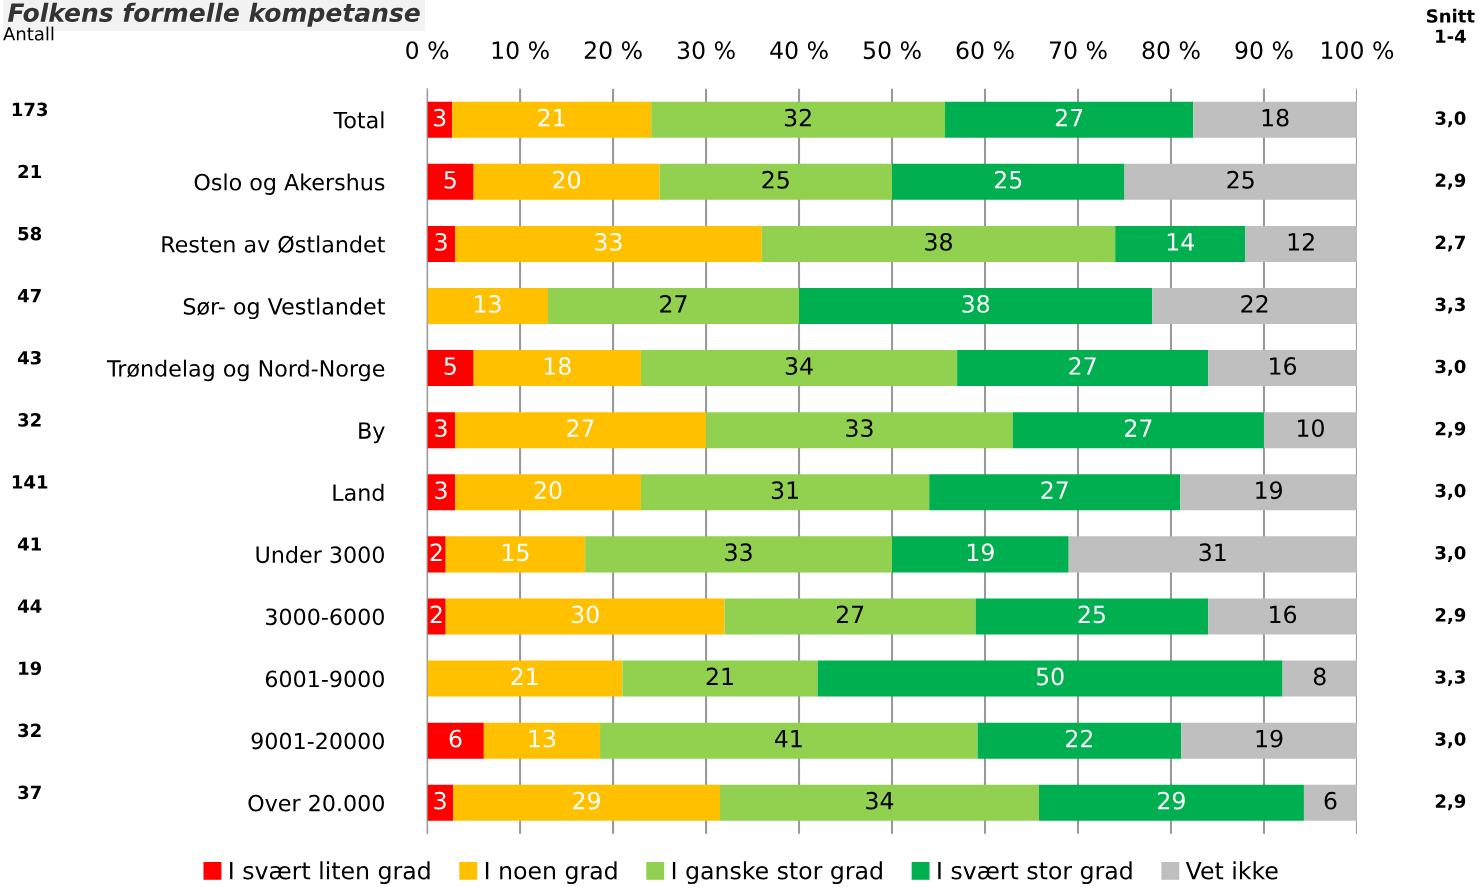 The width and height of the screenshot is (1483, 887). I want to click on data-label: 41, so click(788, 738).